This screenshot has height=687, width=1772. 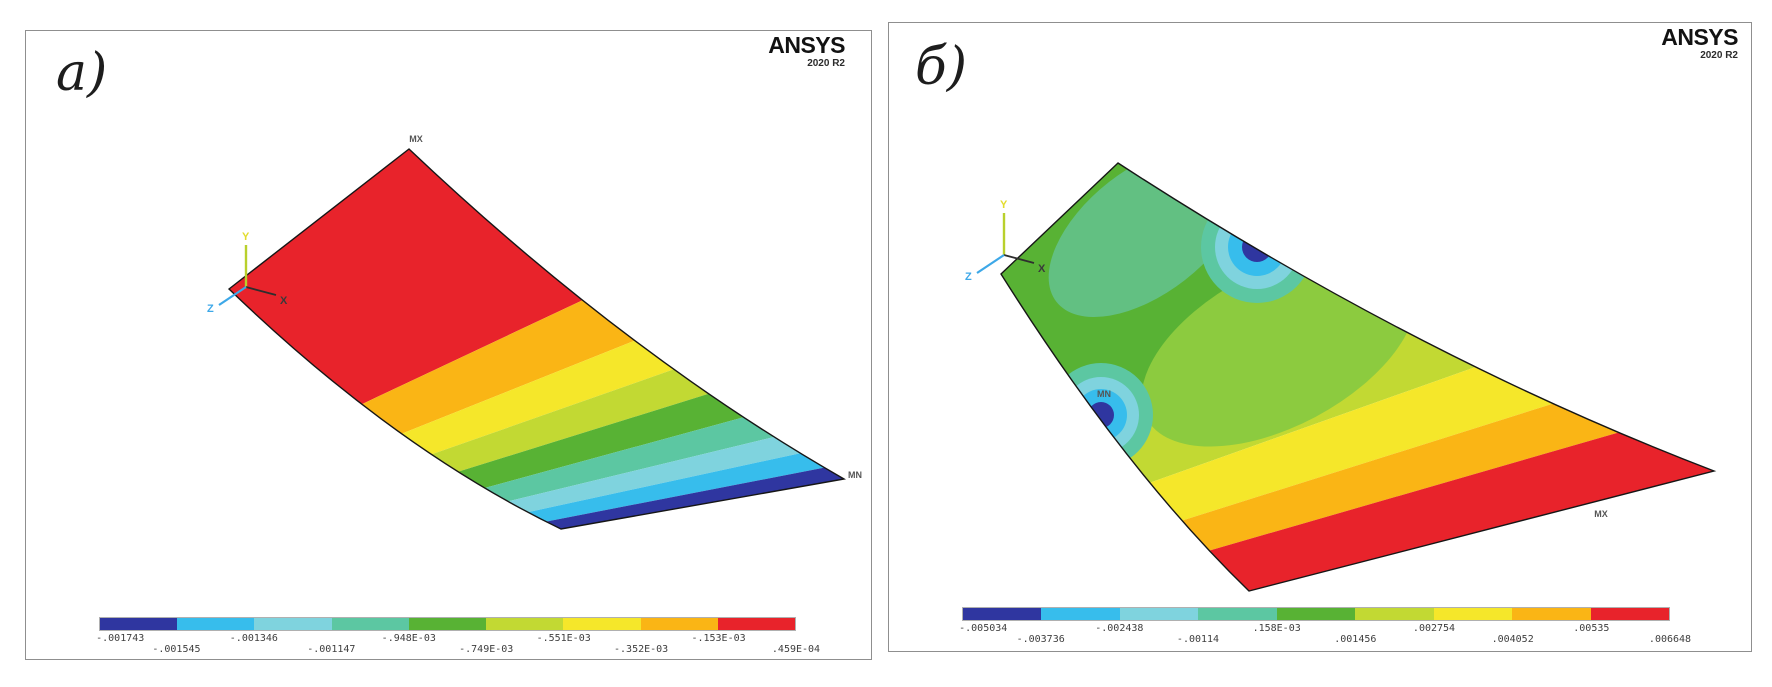 What do you see at coordinates (941, 67) in the screenshot?
I see `panel-label-b: б)` at bounding box center [941, 67].